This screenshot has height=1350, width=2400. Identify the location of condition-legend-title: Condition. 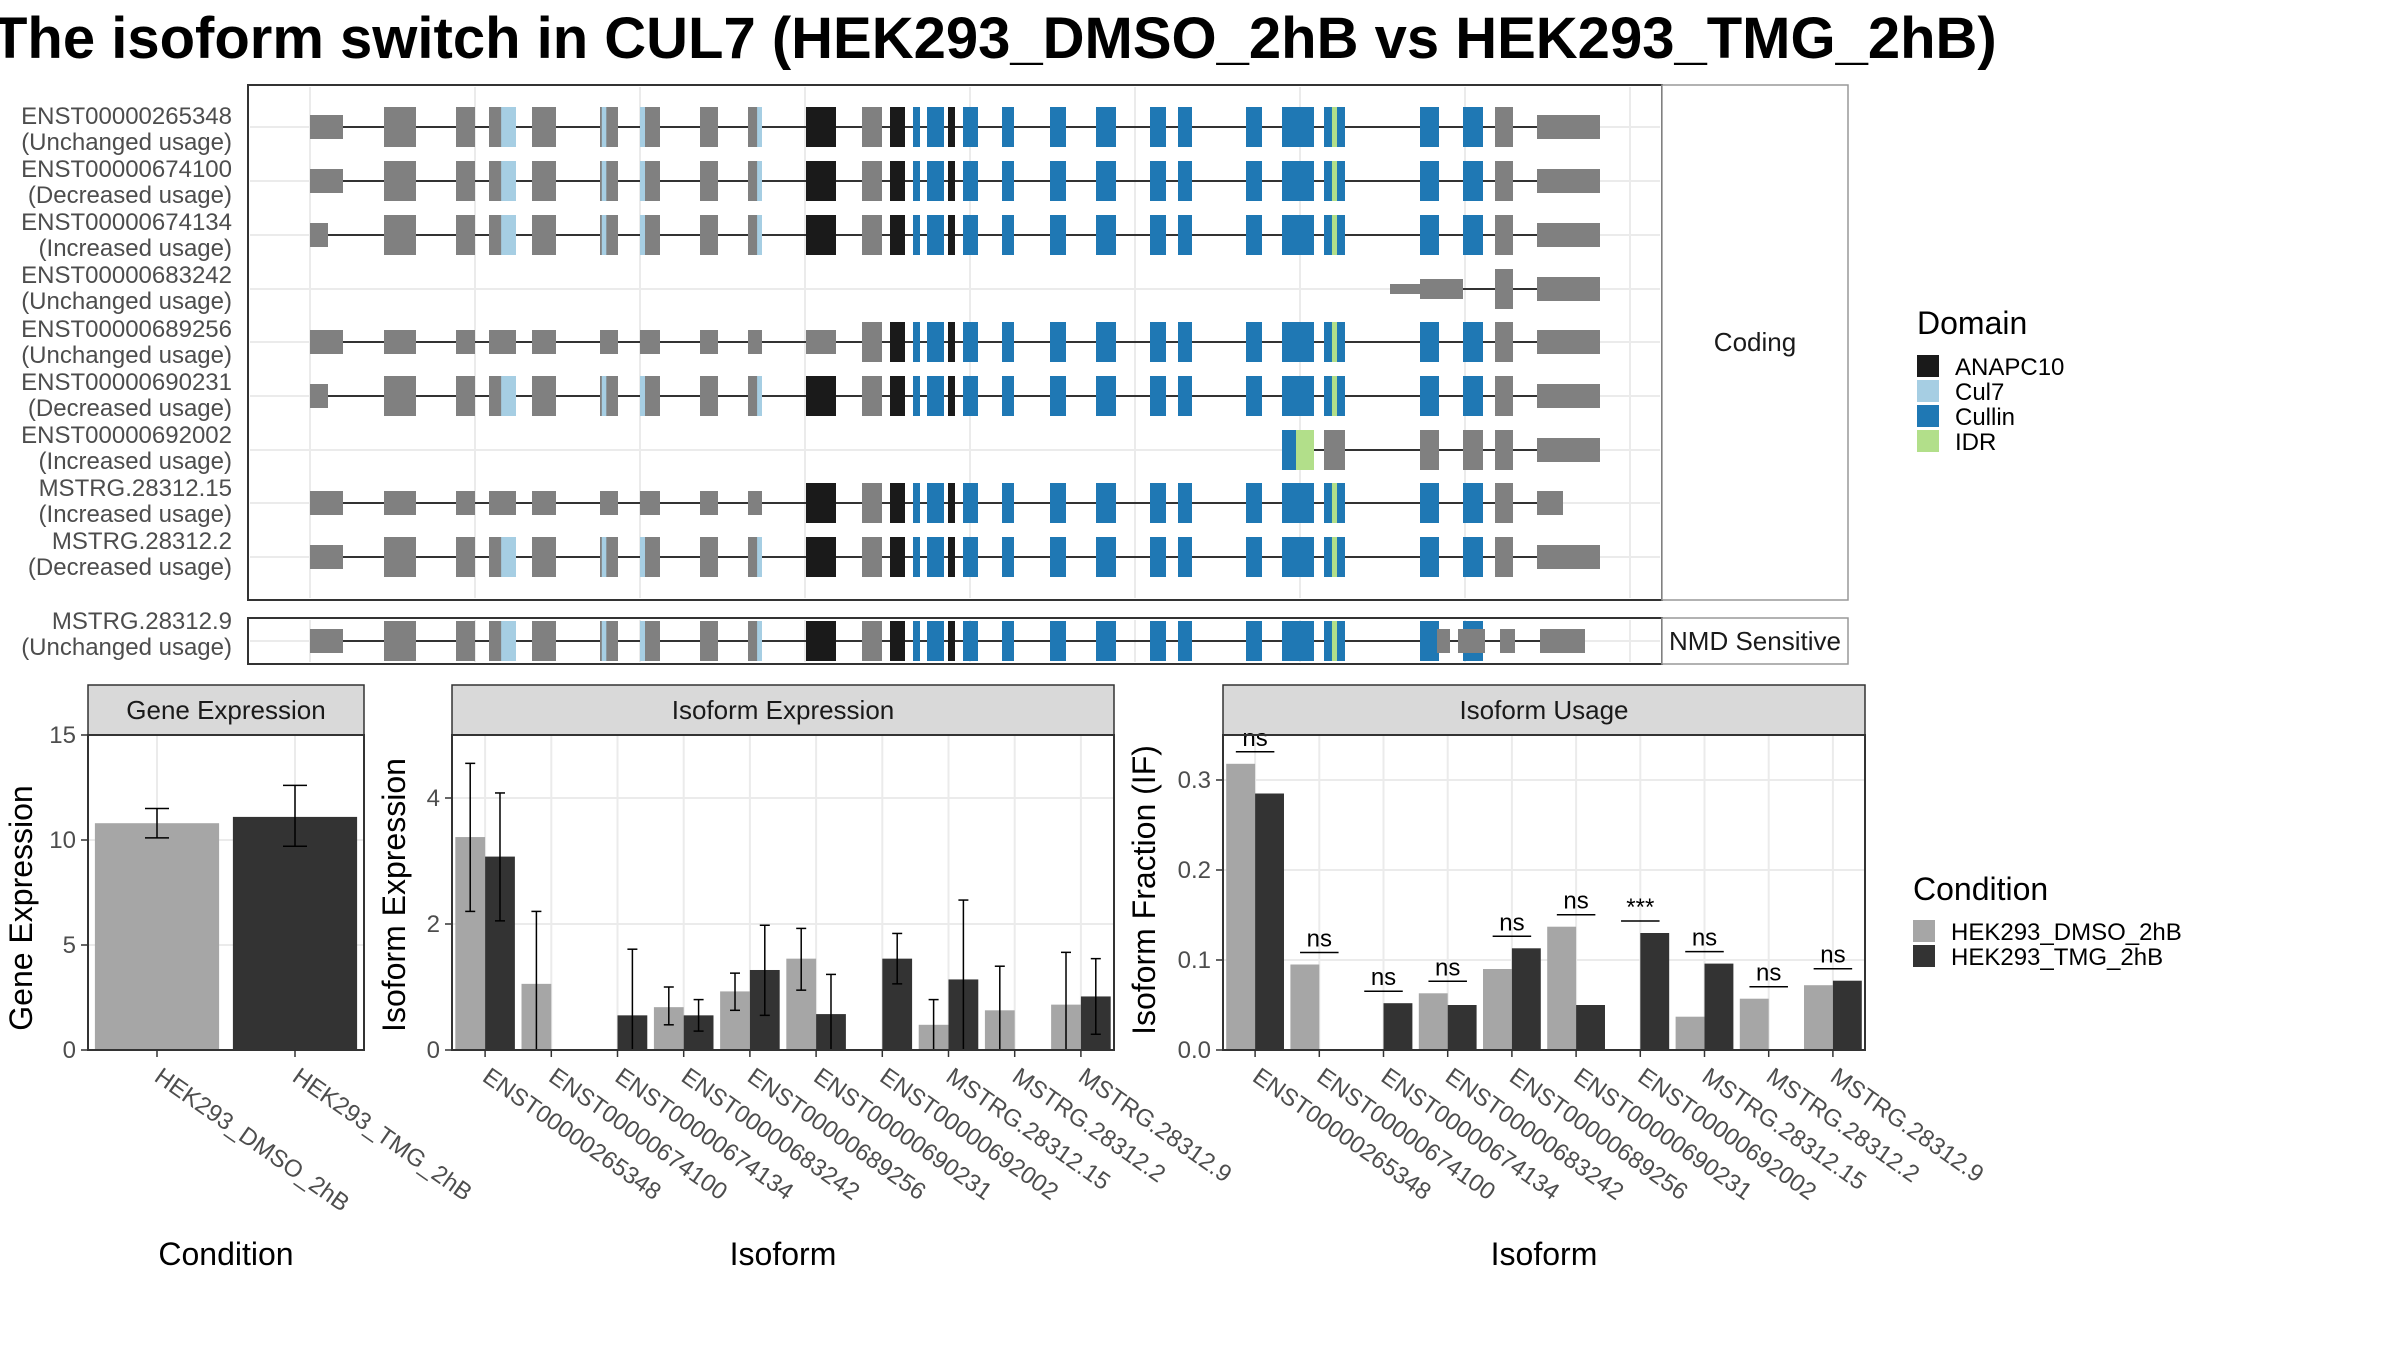
(1980, 889).